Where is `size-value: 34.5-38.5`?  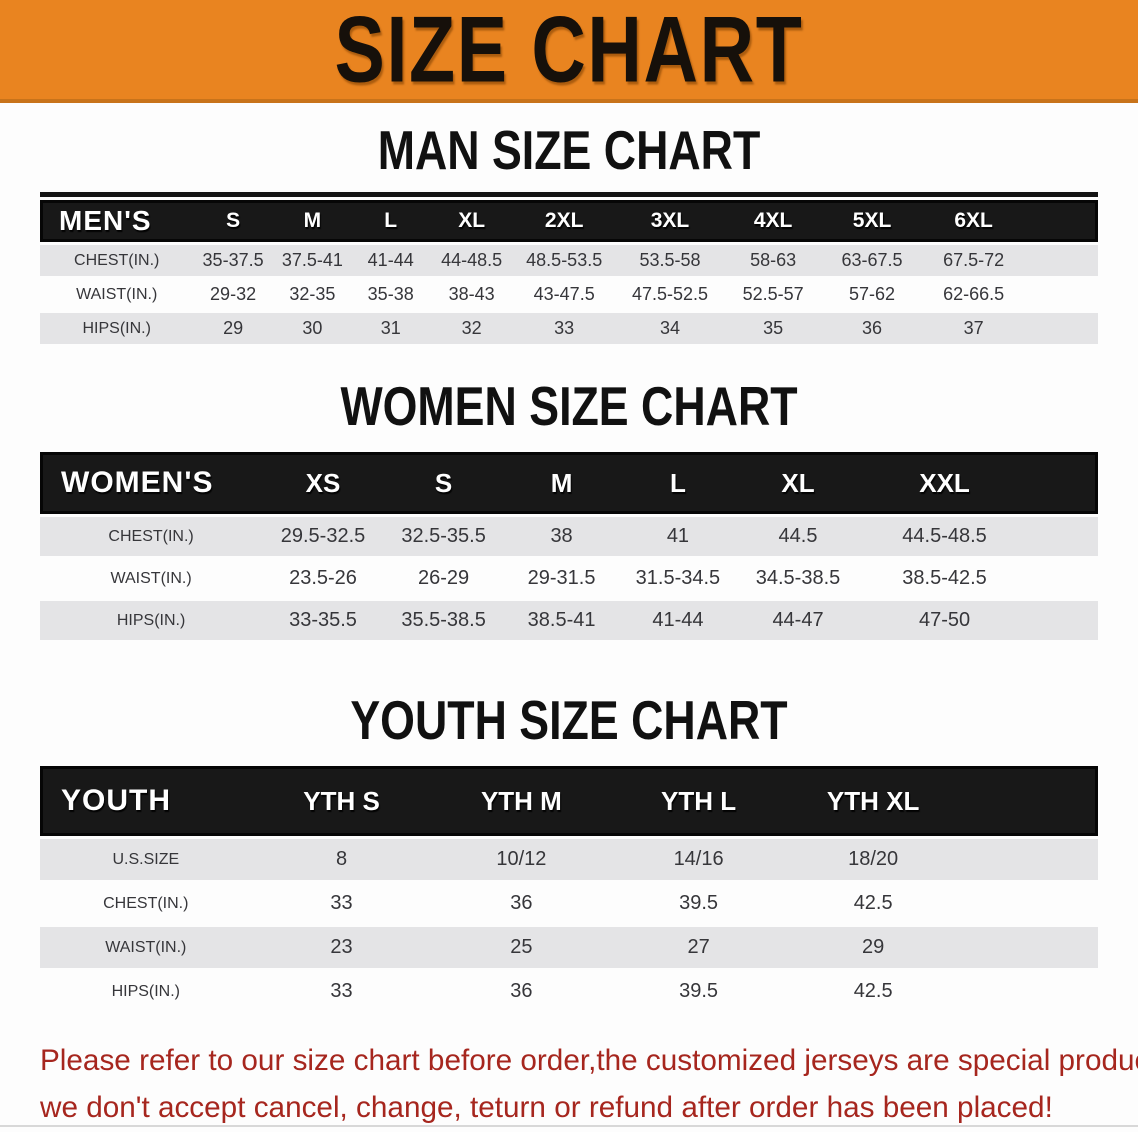
size-value: 34.5-38.5 is located at coordinates (798, 578).